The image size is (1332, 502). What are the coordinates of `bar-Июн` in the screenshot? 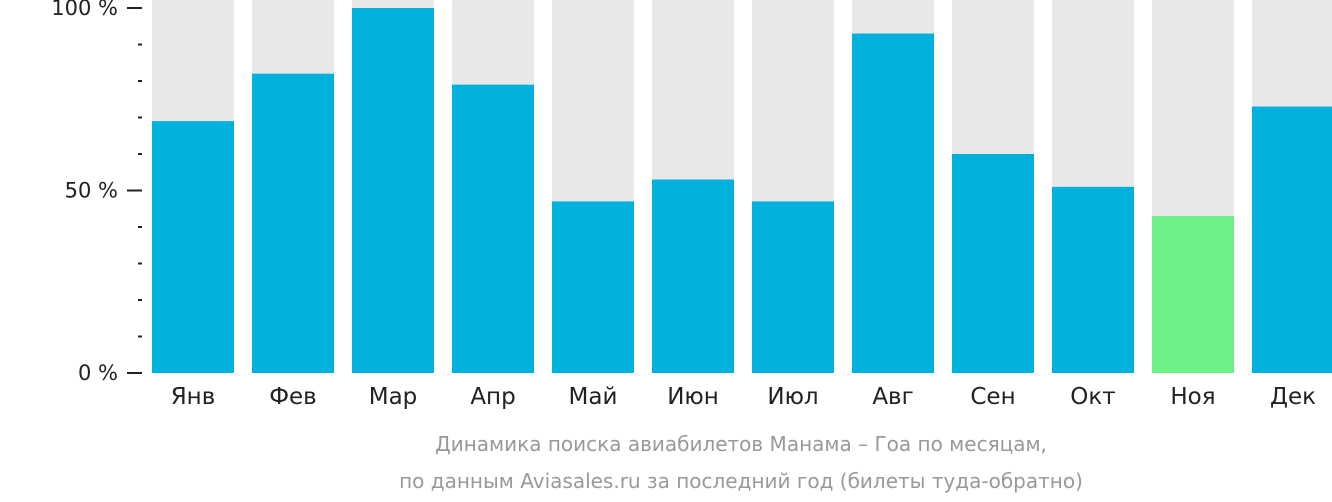 It's located at (693, 276).